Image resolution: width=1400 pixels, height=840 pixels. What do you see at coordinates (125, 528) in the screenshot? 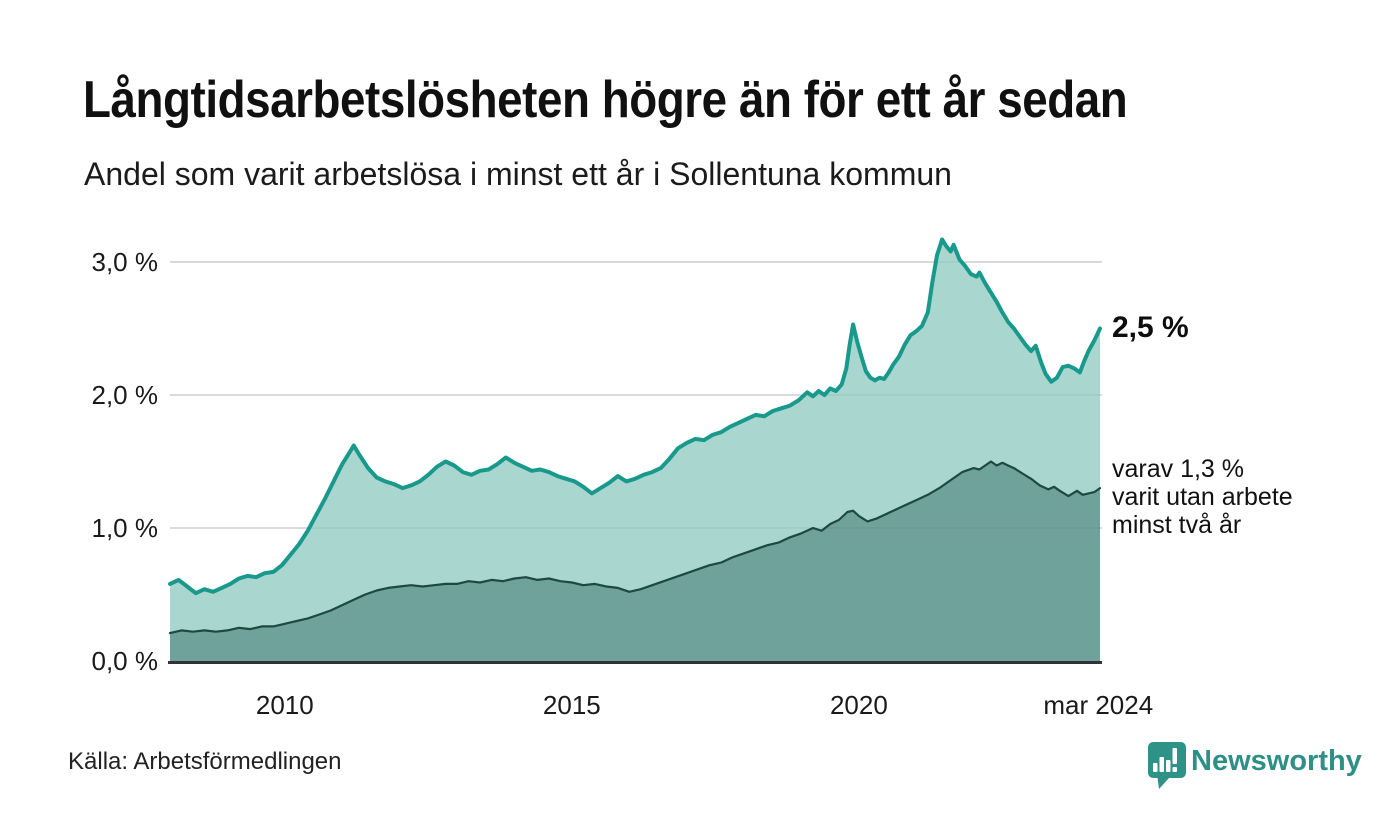
I see `y-tick-1: 1,0 %` at bounding box center [125, 528].